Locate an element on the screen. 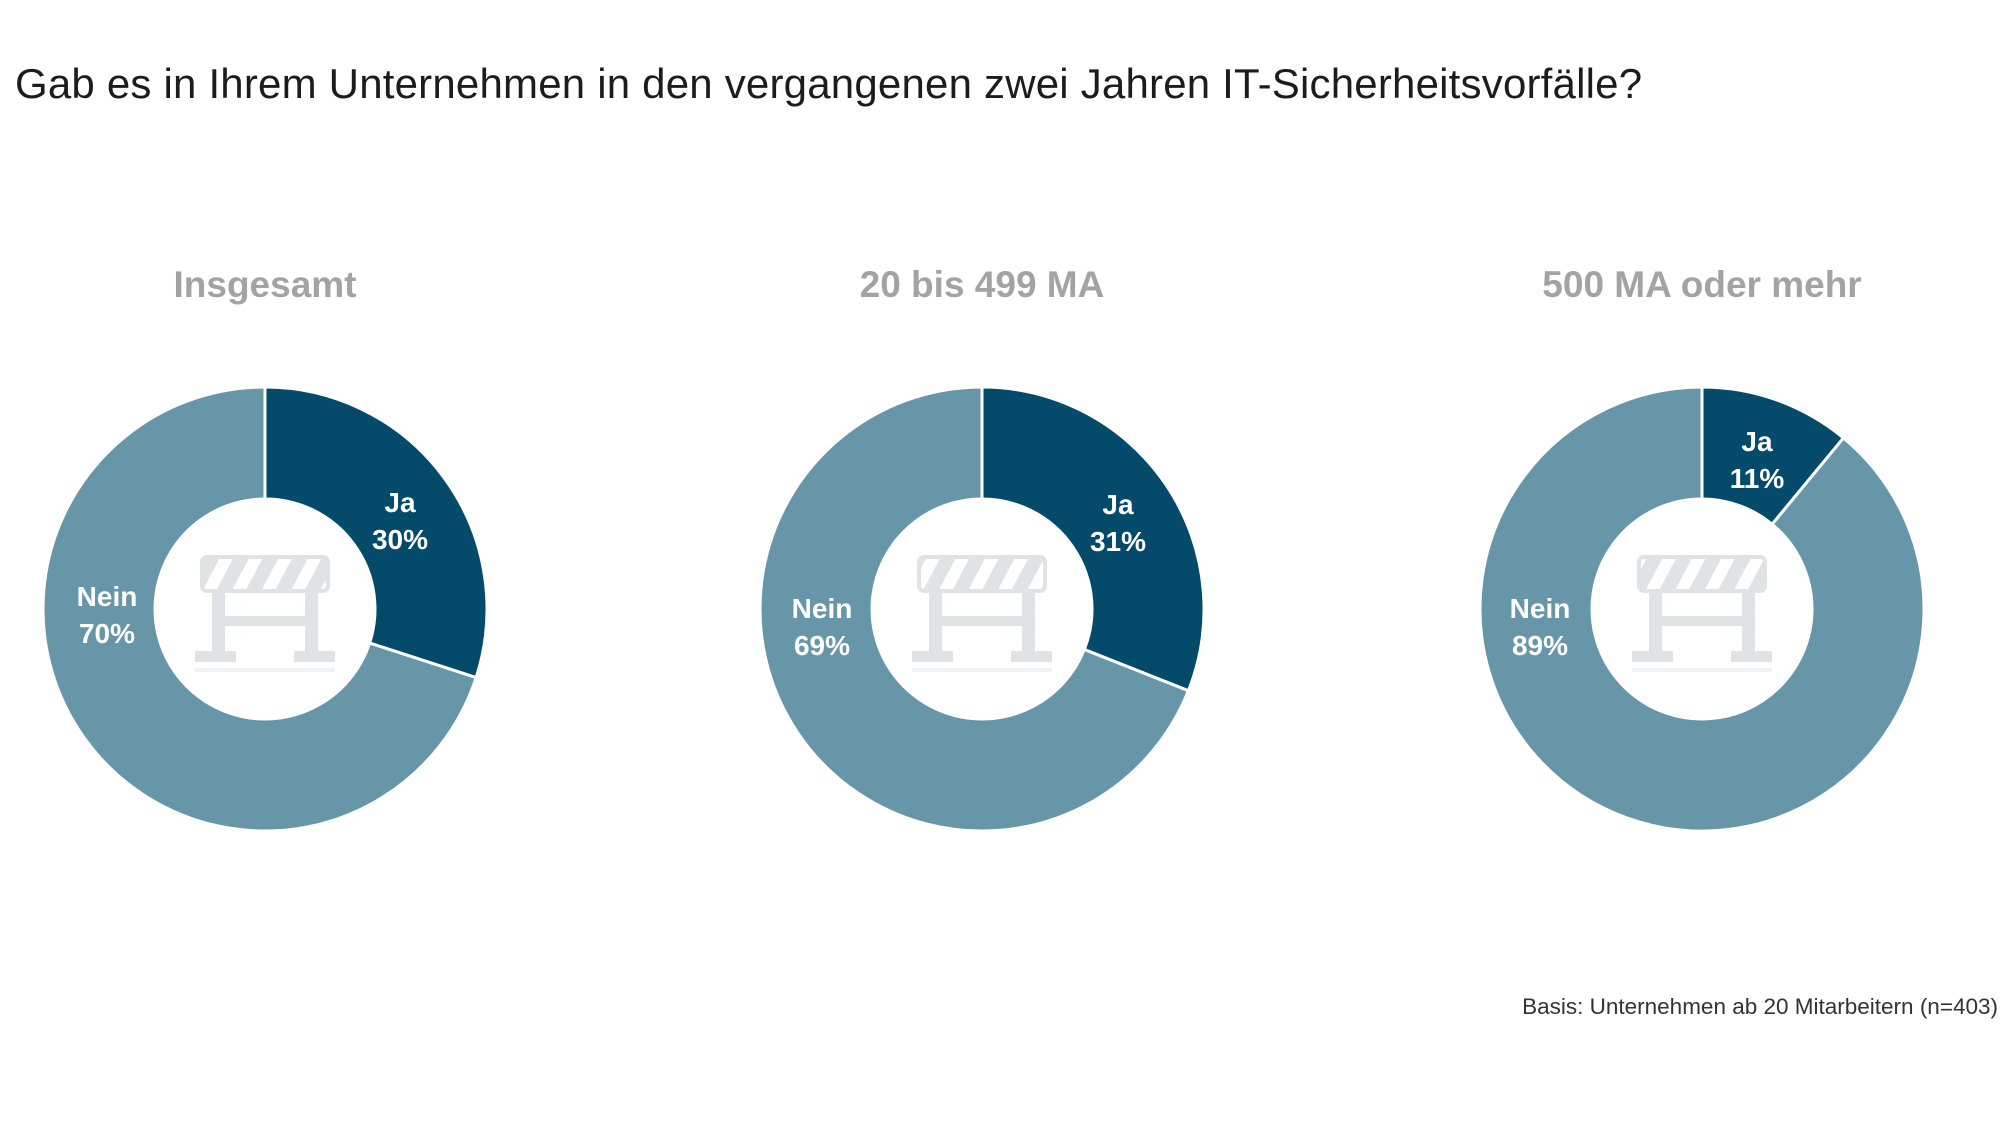 The image size is (2000, 1124). donut-chart-2: 20 bis 499 MA Ja 31% Nein 69% is located at coordinates (982, 548).